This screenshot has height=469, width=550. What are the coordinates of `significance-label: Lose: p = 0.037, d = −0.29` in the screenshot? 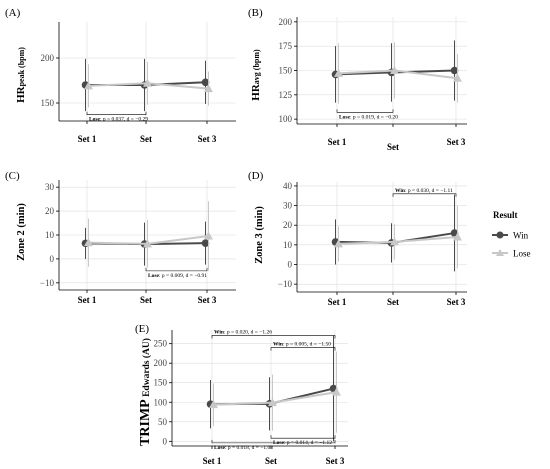 It's located at (118, 120).